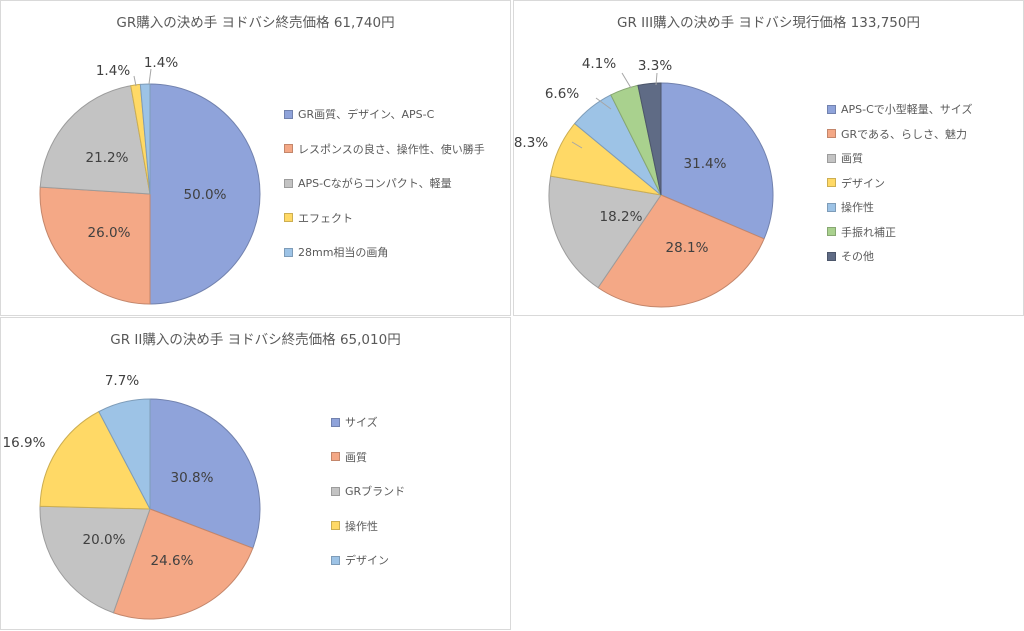  I want to click on data-label: 8.3%, so click(531, 143).